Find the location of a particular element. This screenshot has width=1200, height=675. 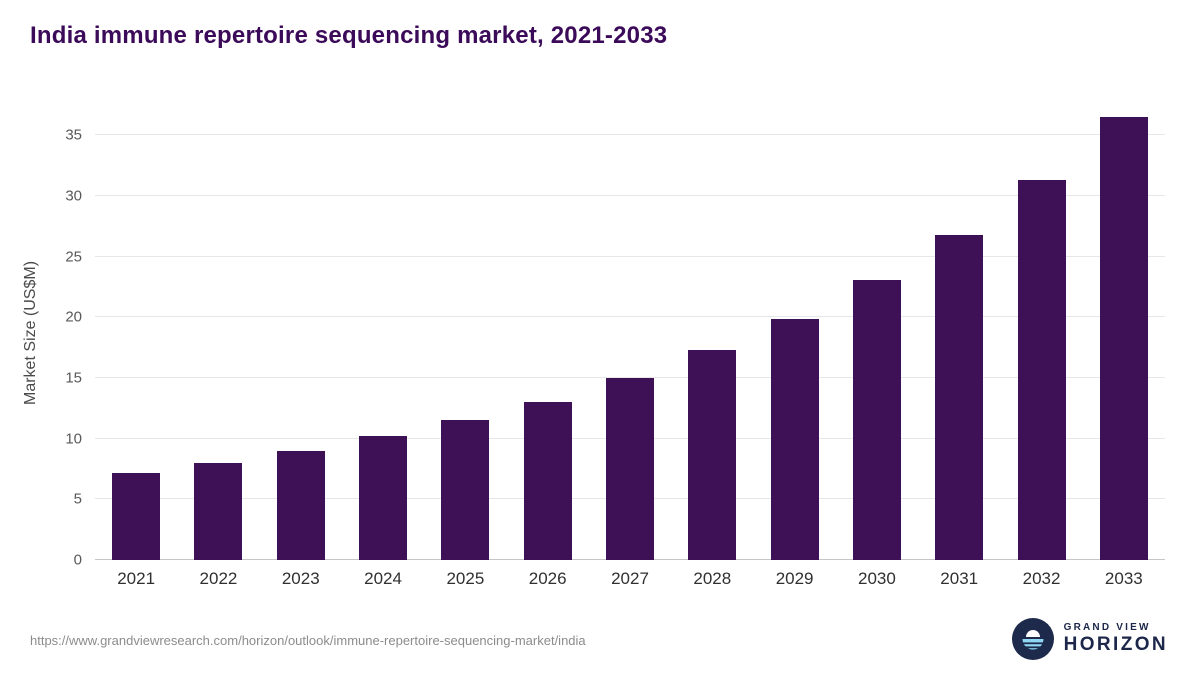

grand-view-horizon-logo: GRAND VIEW HORIZON is located at coordinates (1089, 639).